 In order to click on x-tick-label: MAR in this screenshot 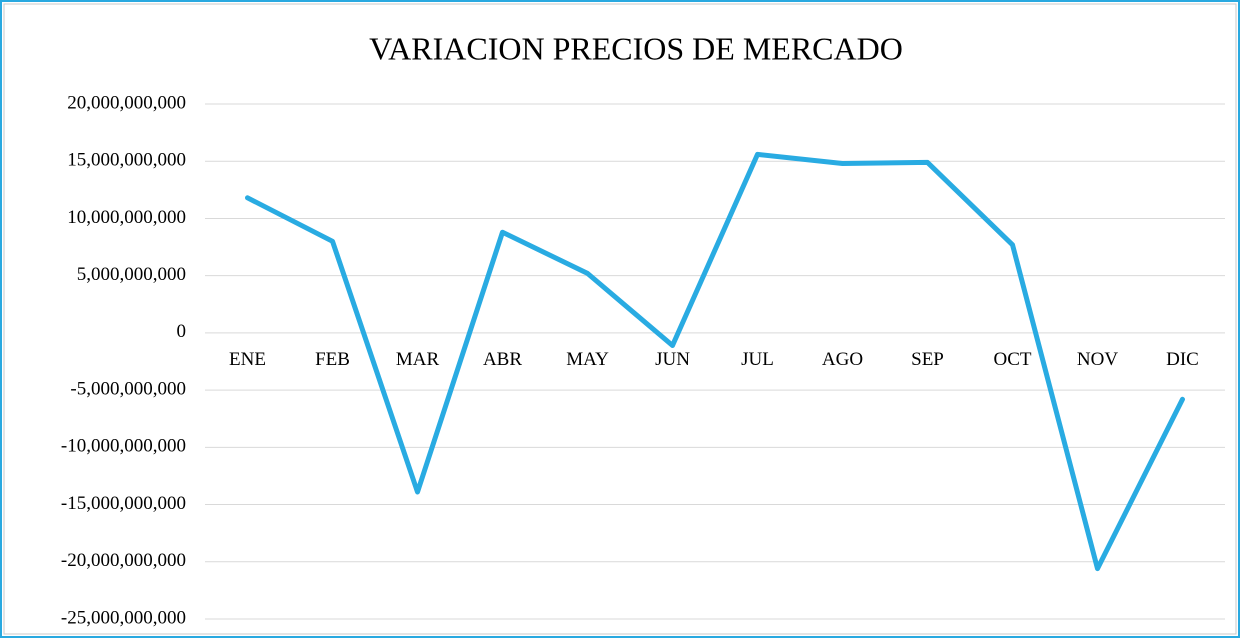, I will do `click(418, 359)`.